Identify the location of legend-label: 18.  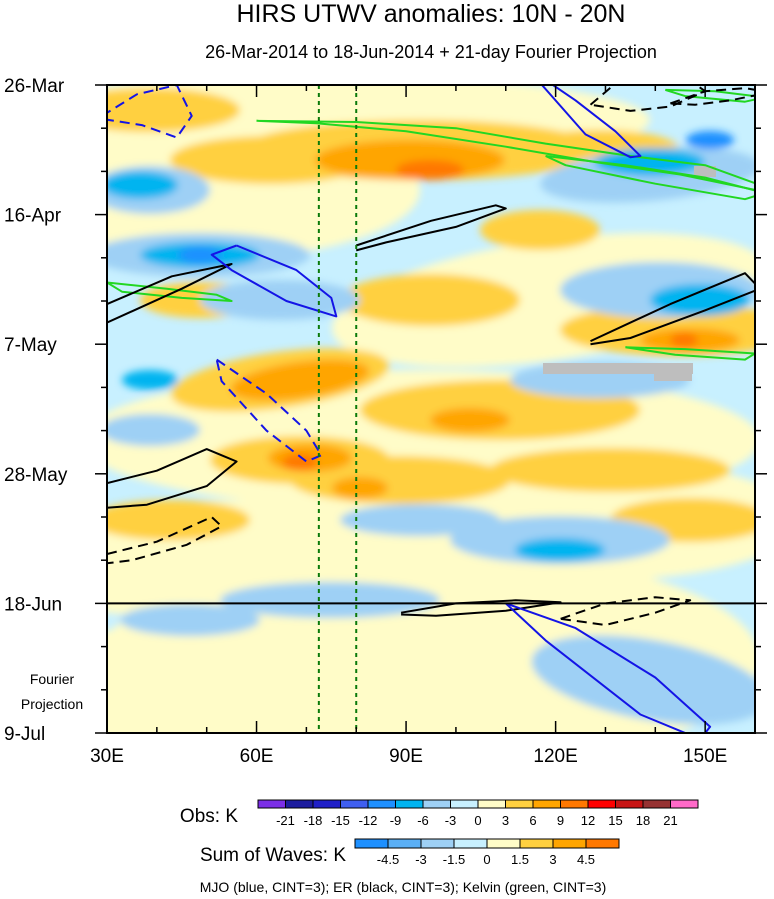
(643, 820).